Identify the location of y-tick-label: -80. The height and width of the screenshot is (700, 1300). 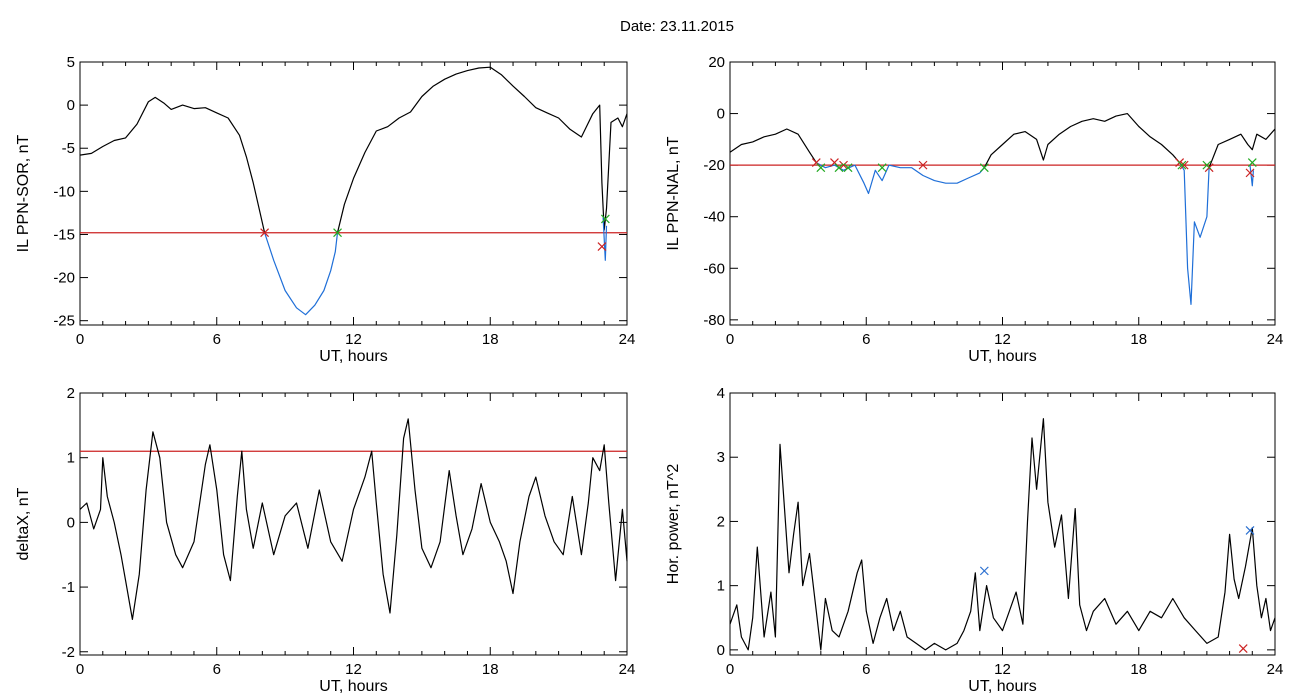
(714, 320).